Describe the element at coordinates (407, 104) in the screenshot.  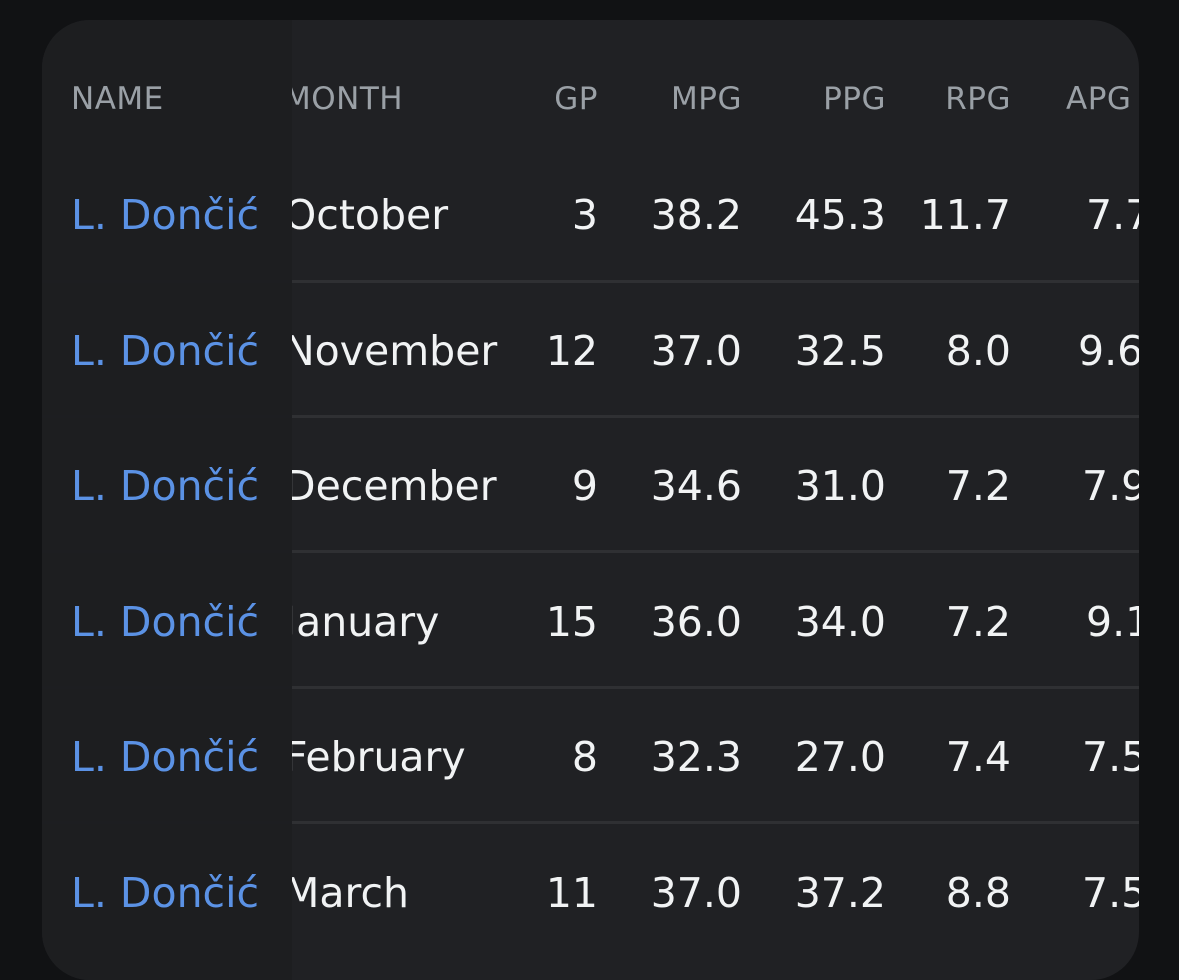
I see `header-month-clip: MONTH` at that location.